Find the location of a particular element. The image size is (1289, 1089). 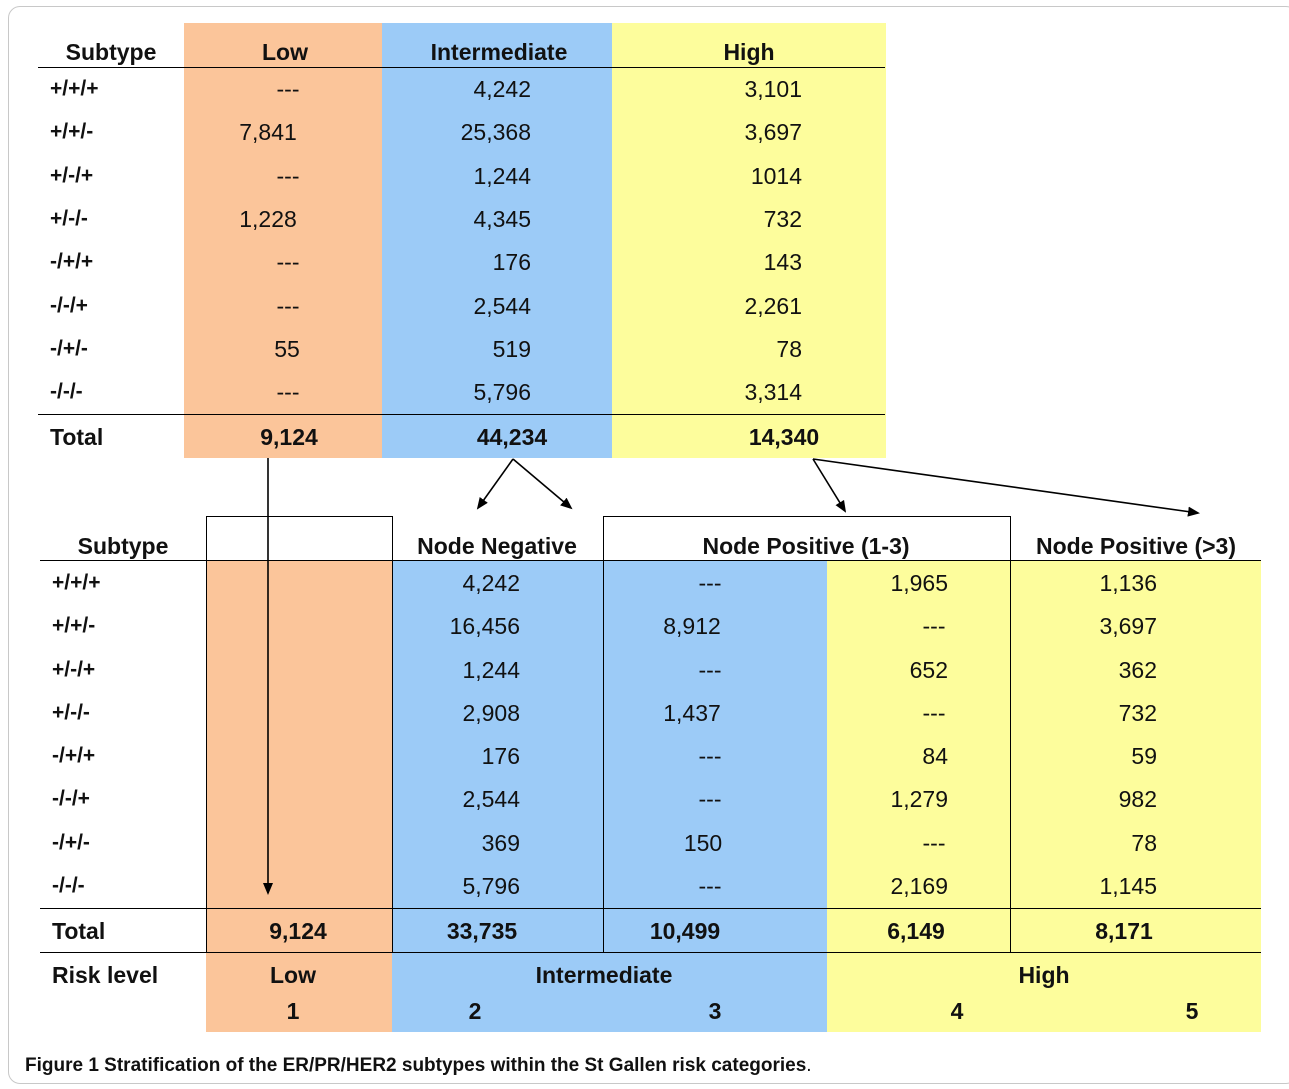

np-gt3-value: 732 is located at coordinates (1137, 713).